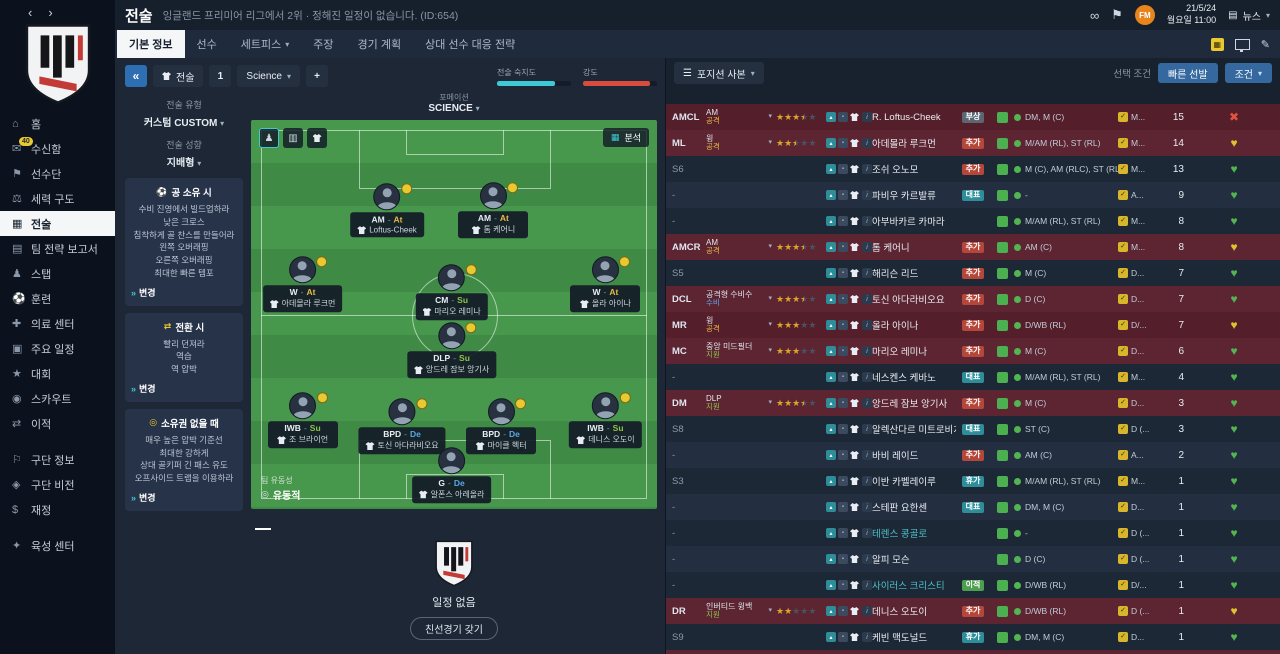  I want to click on tactic-type-dropdown: 커스텀 CUSTOM ▾, so click(184, 123).